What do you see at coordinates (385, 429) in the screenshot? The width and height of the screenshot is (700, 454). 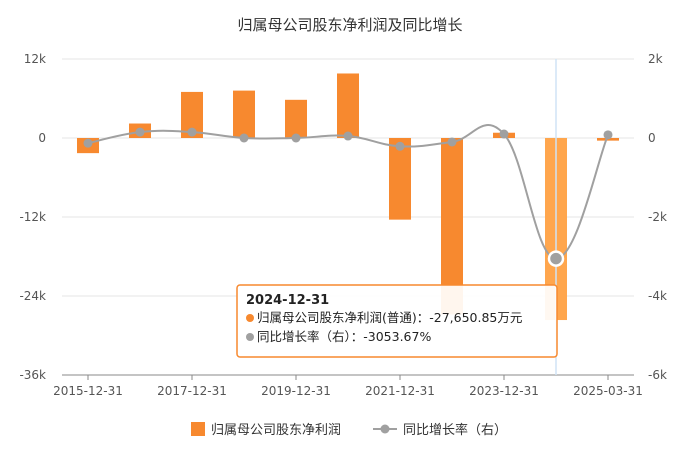 I see `legend-line-marker` at bounding box center [385, 429].